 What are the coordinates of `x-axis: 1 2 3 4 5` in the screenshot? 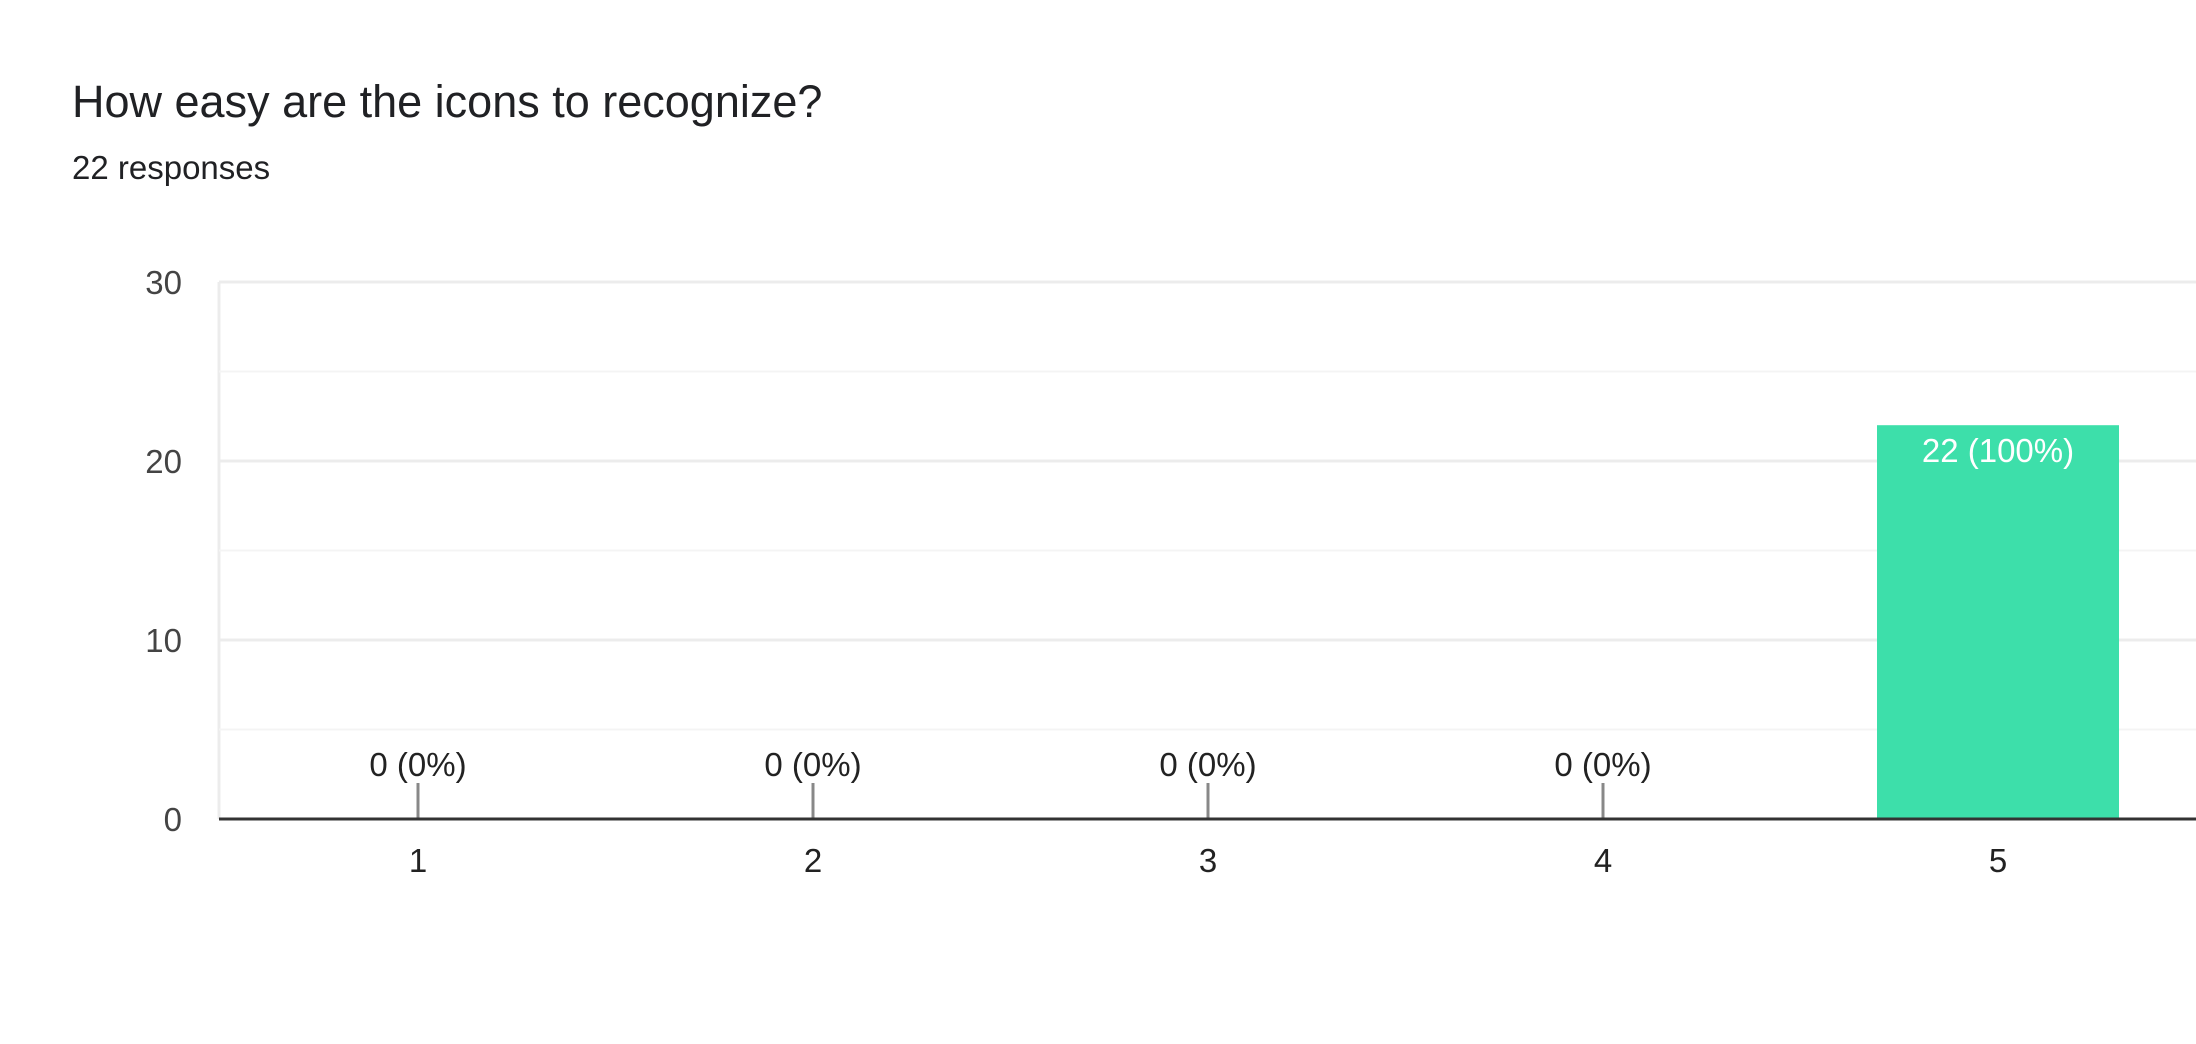 It's located at (1207, 848).